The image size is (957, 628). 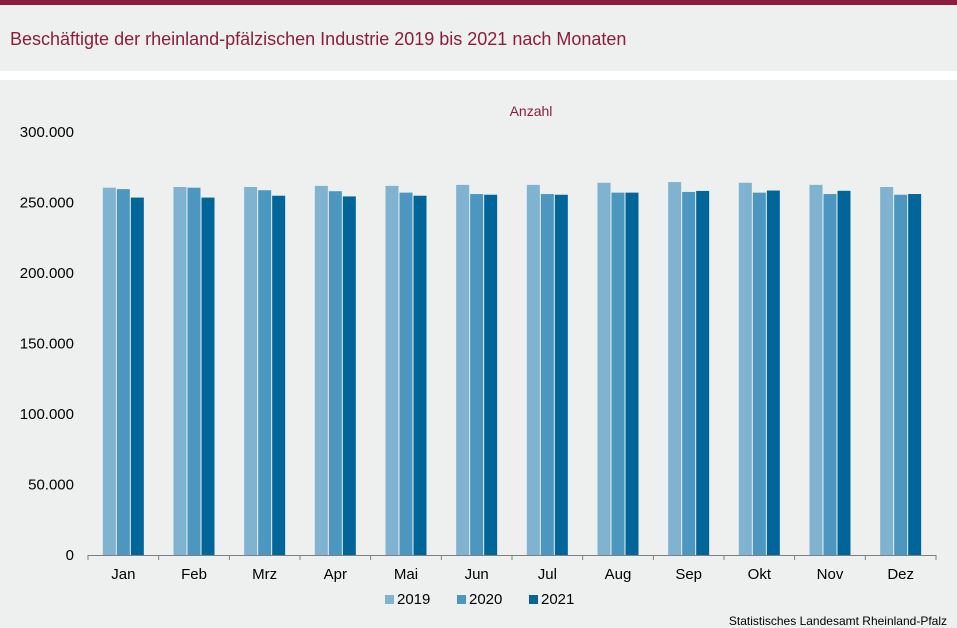 What do you see at coordinates (137, 376) in the screenshot?
I see `bar-2021-jan` at bounding box center [137, 376].